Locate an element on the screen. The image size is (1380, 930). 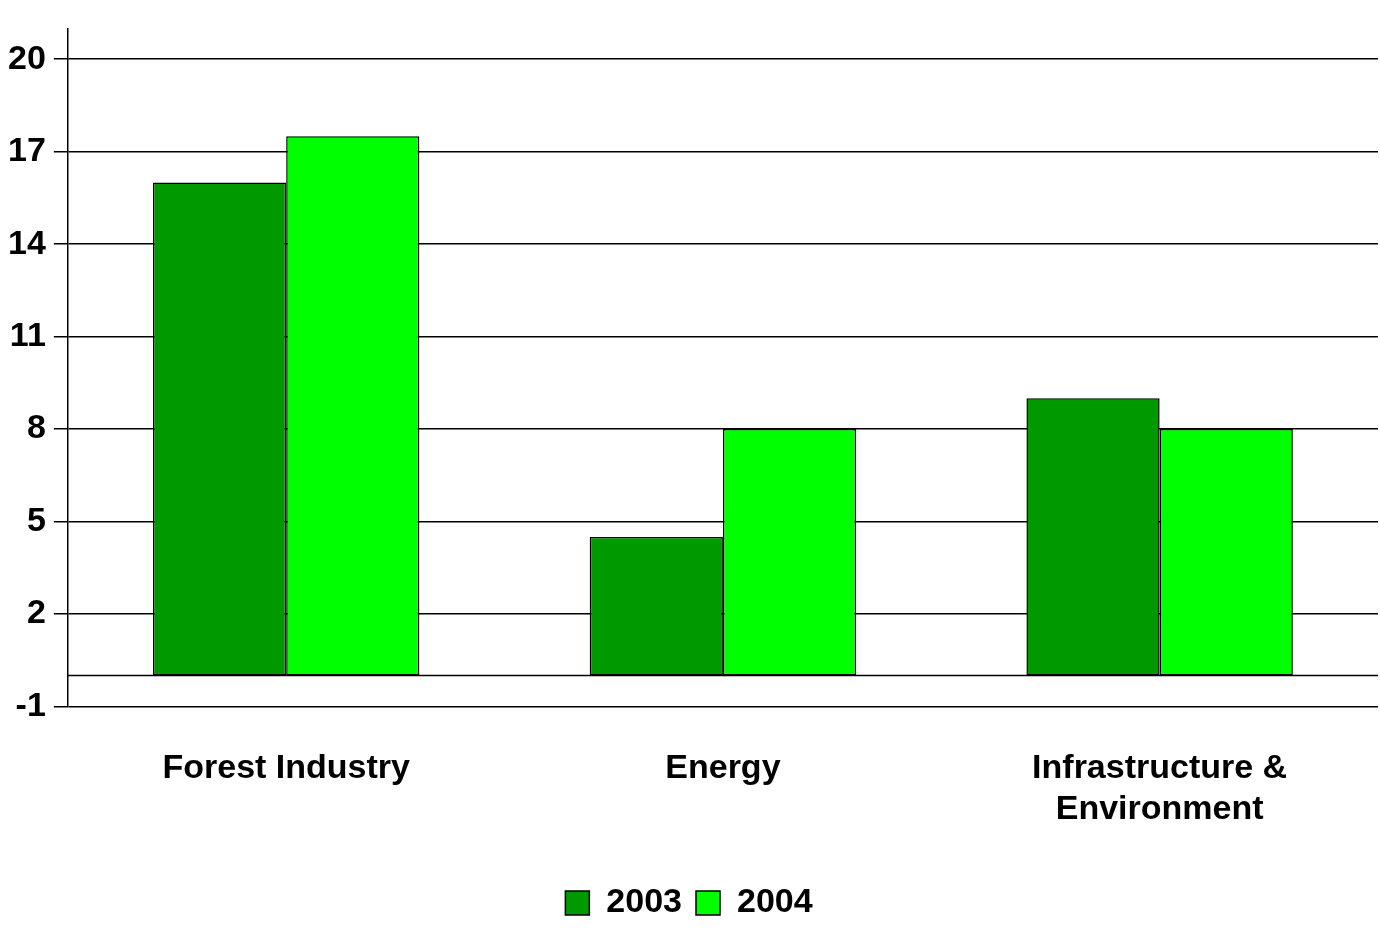
x-tick-label: Energy is located at coordinates (723, 766).